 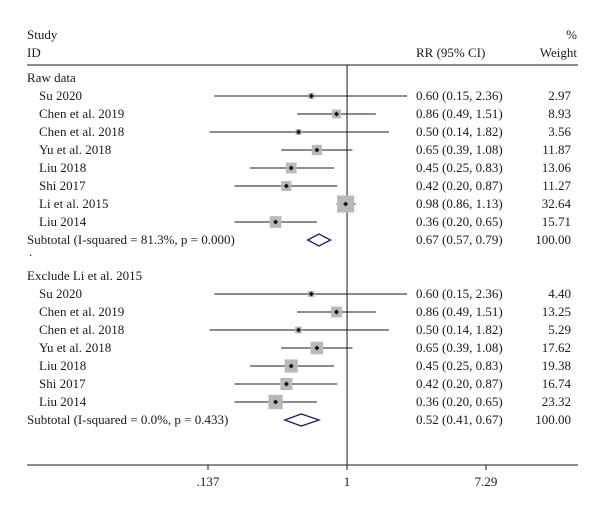 I want to click on header-id: ID, so click(x=34, y=52).